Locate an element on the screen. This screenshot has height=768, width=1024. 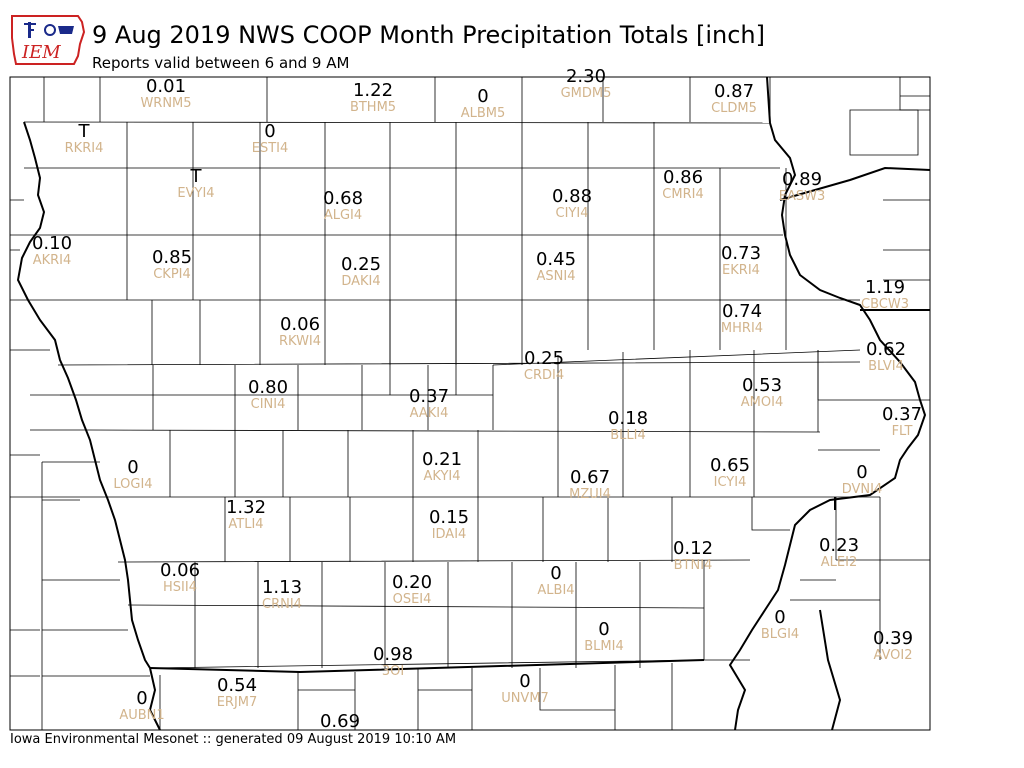
station-id: AKRI4 is located at coordinates (52, 260).